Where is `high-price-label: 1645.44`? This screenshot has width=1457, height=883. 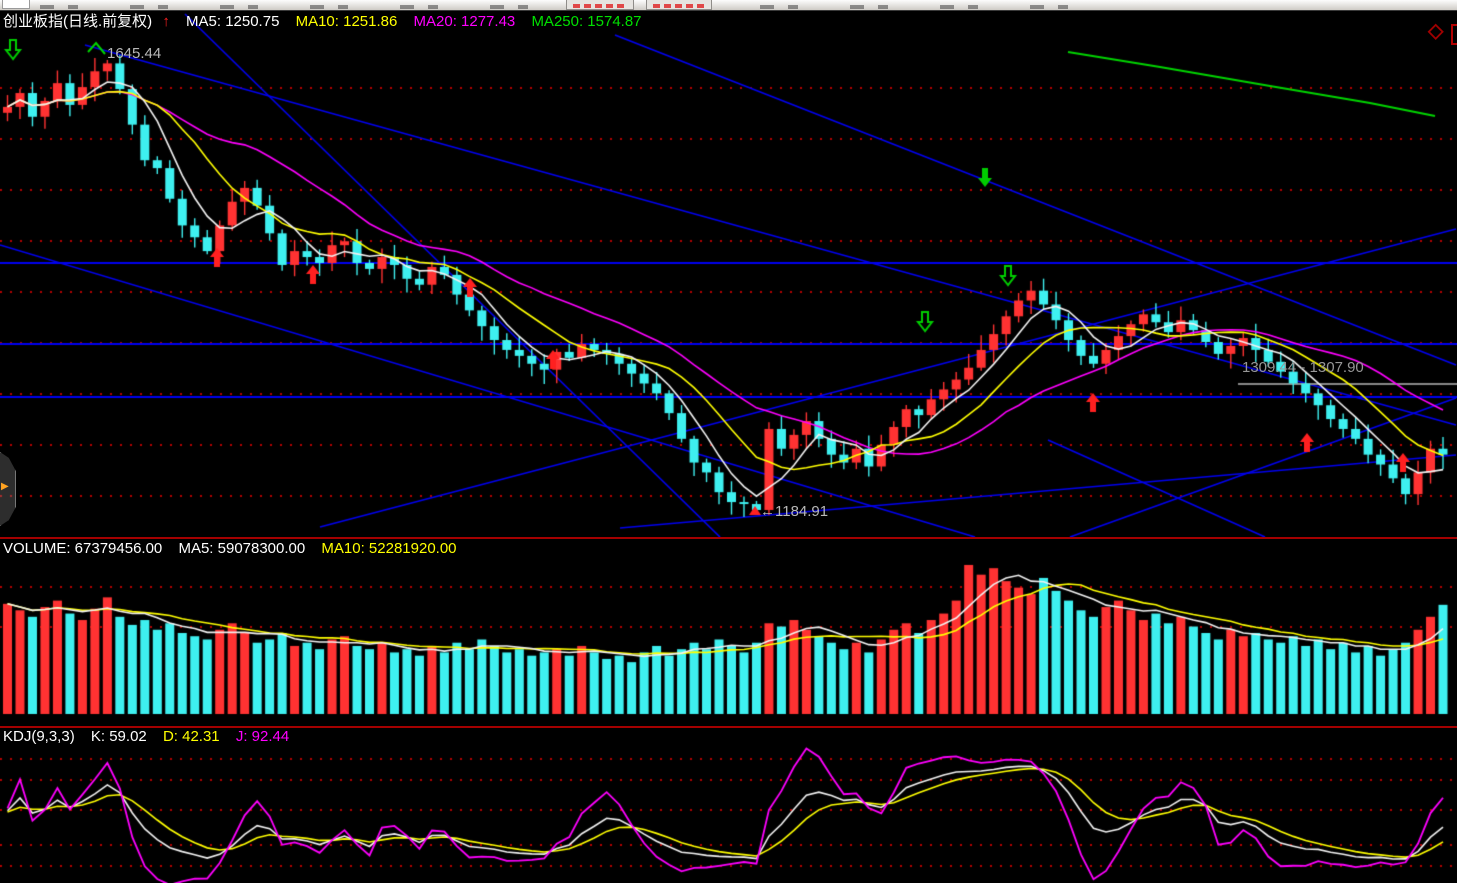
high-price-label: 1645.44 is located at coordinates (134, 53).